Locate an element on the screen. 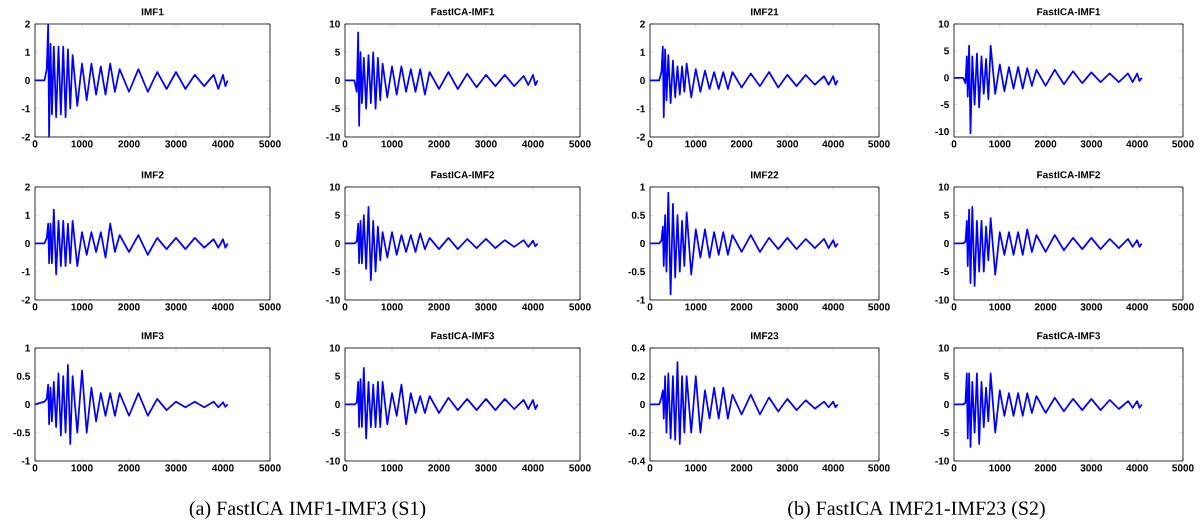 This screenshot has width=1204, height=531. chart-title: IMF23 is located at coordinates (765, 336).